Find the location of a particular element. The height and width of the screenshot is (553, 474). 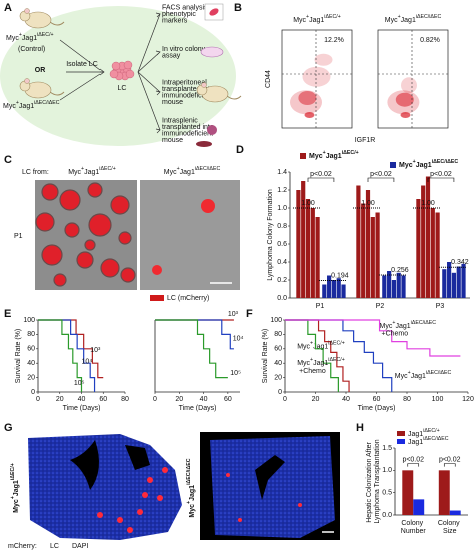

mean-label: 1.00 is located at coordinates (428, 203).